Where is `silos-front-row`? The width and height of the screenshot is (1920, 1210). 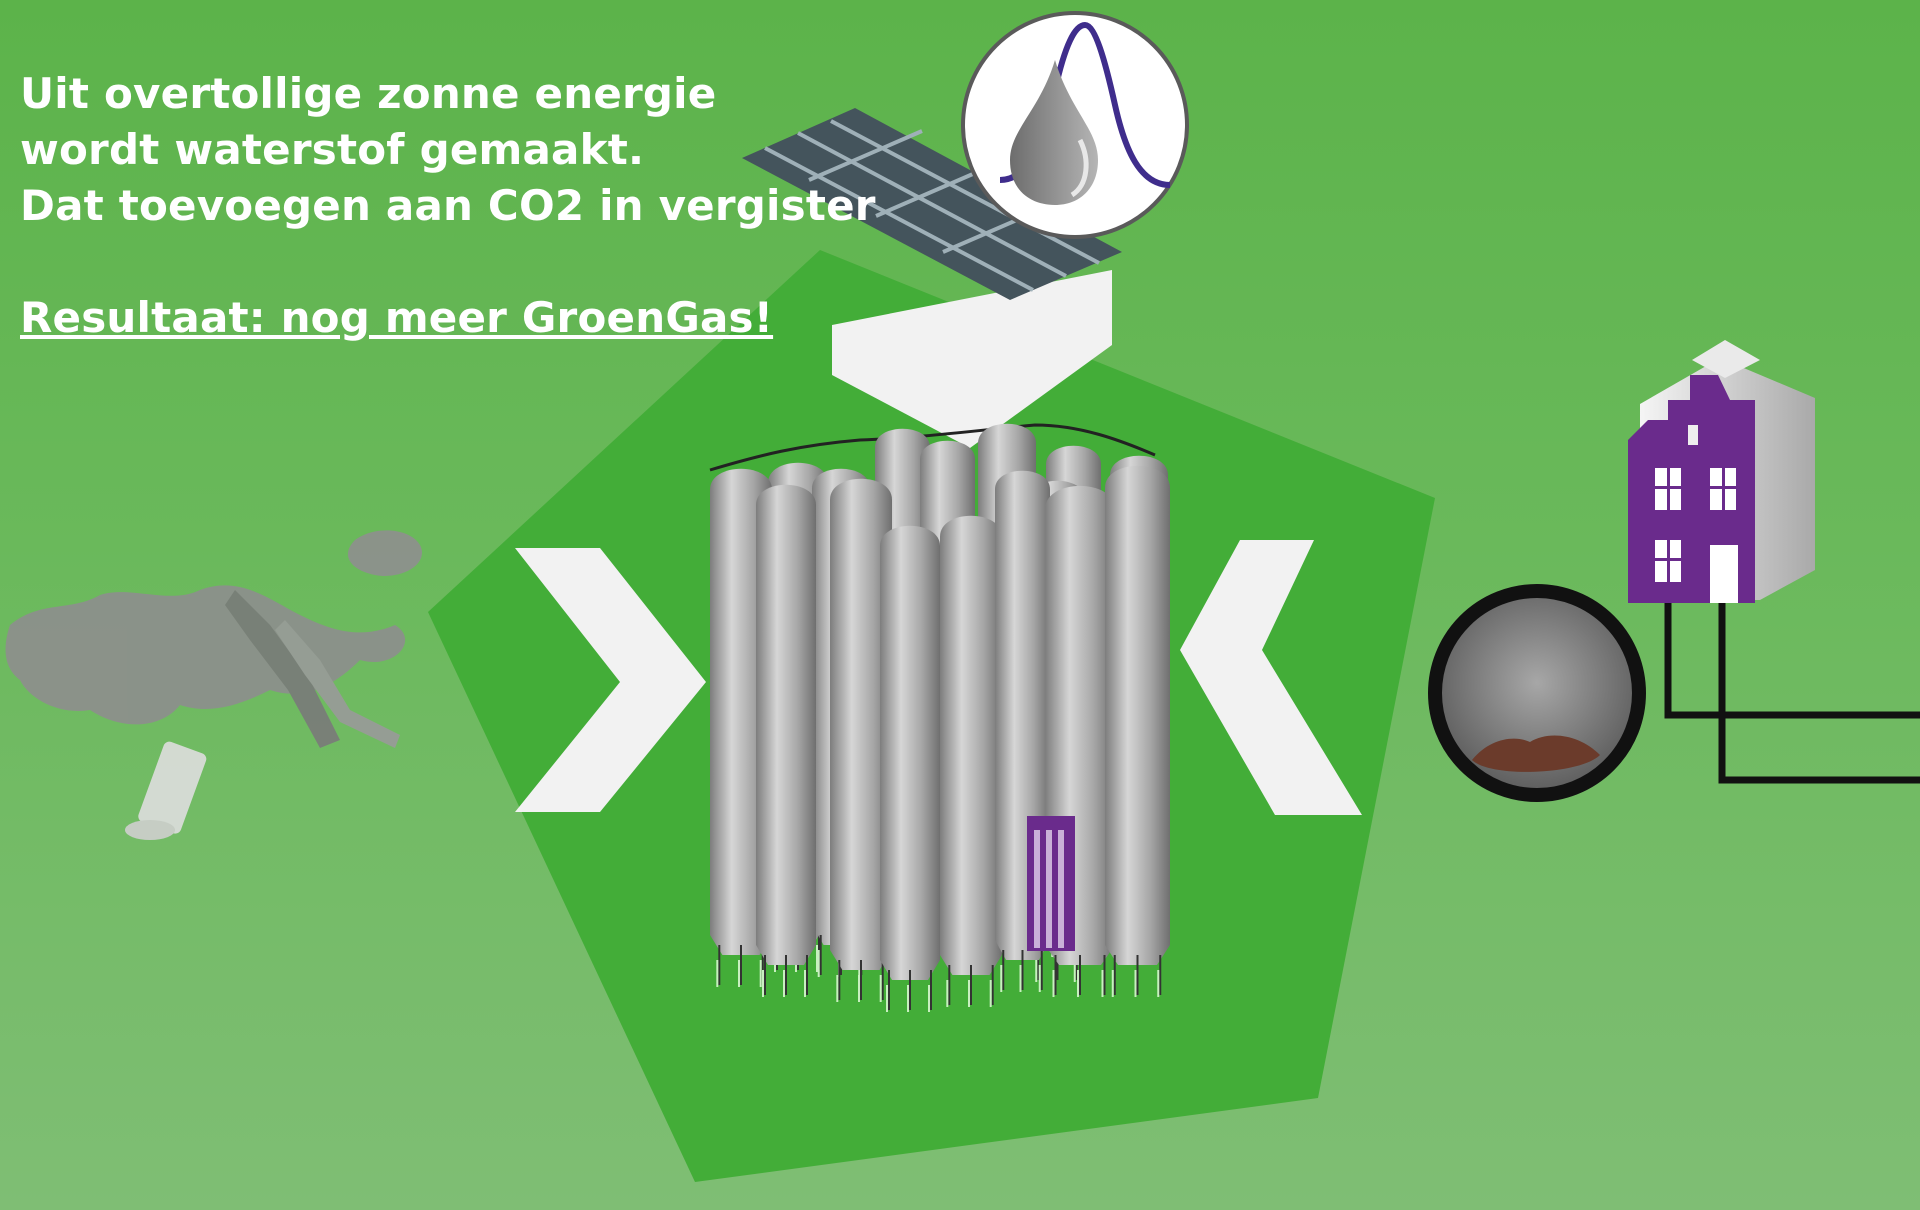 silos-front-row is located at coordinates (940, 738).